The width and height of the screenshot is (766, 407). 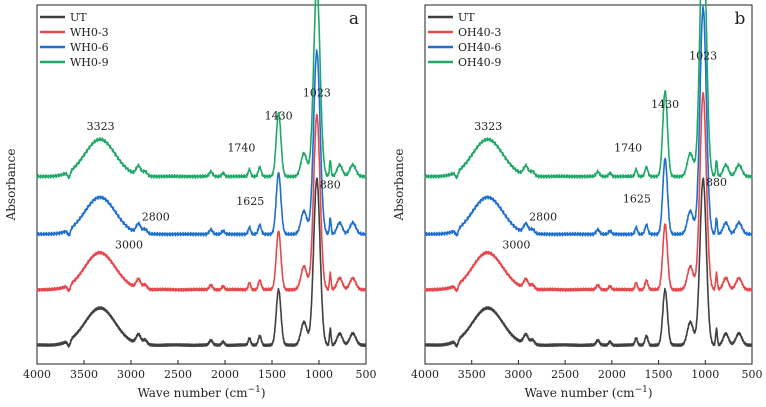 What do you see at coordinates (740, 19) in the screenshot?
I see `panel-label: b` at bounding box center [740, 19].